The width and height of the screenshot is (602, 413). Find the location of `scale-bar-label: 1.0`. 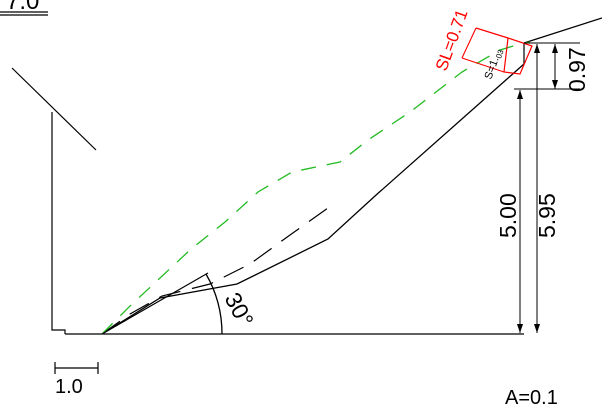

scale-bar-label: 1.0 is located at coordinates (69, 387).